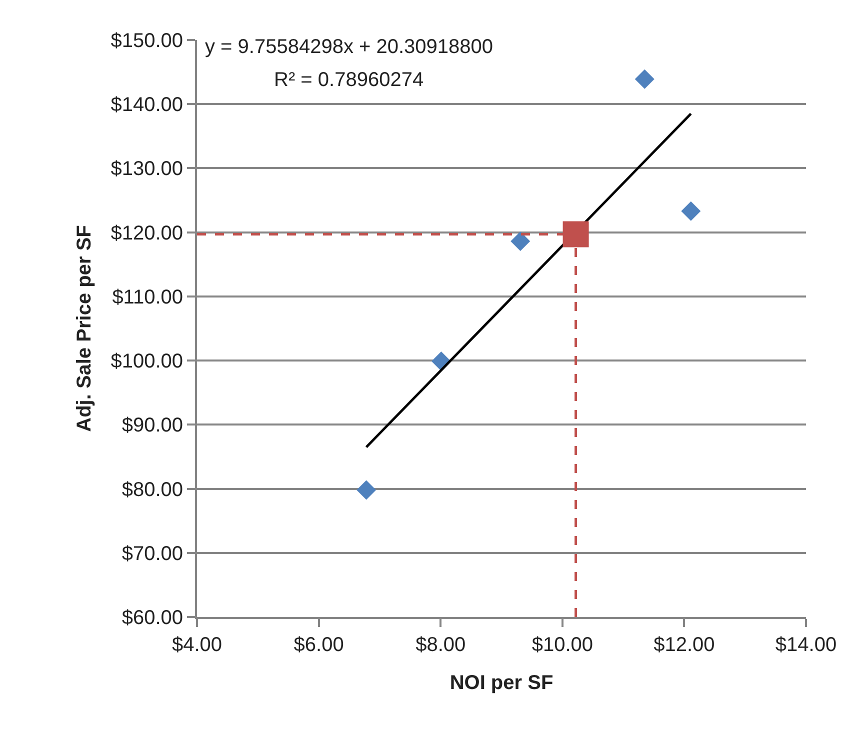  Describe the element at coordinates (349, 80) in the screenshot. I see `annotation: R² = 0.78960274` at that location.